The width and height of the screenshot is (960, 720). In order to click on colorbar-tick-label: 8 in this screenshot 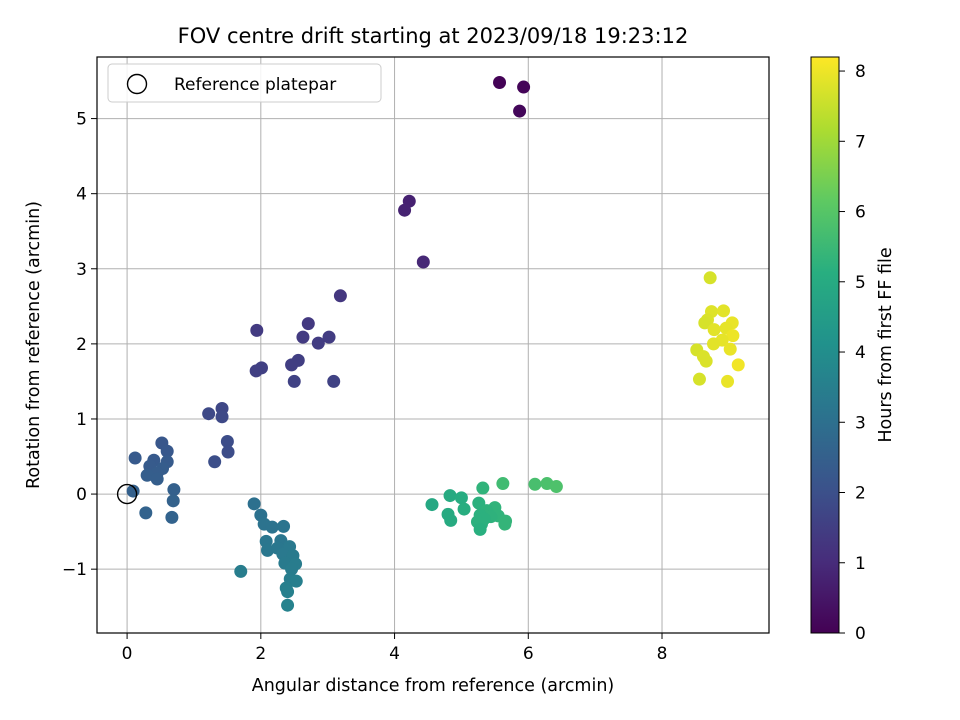, I will do `click(860, 72)`.